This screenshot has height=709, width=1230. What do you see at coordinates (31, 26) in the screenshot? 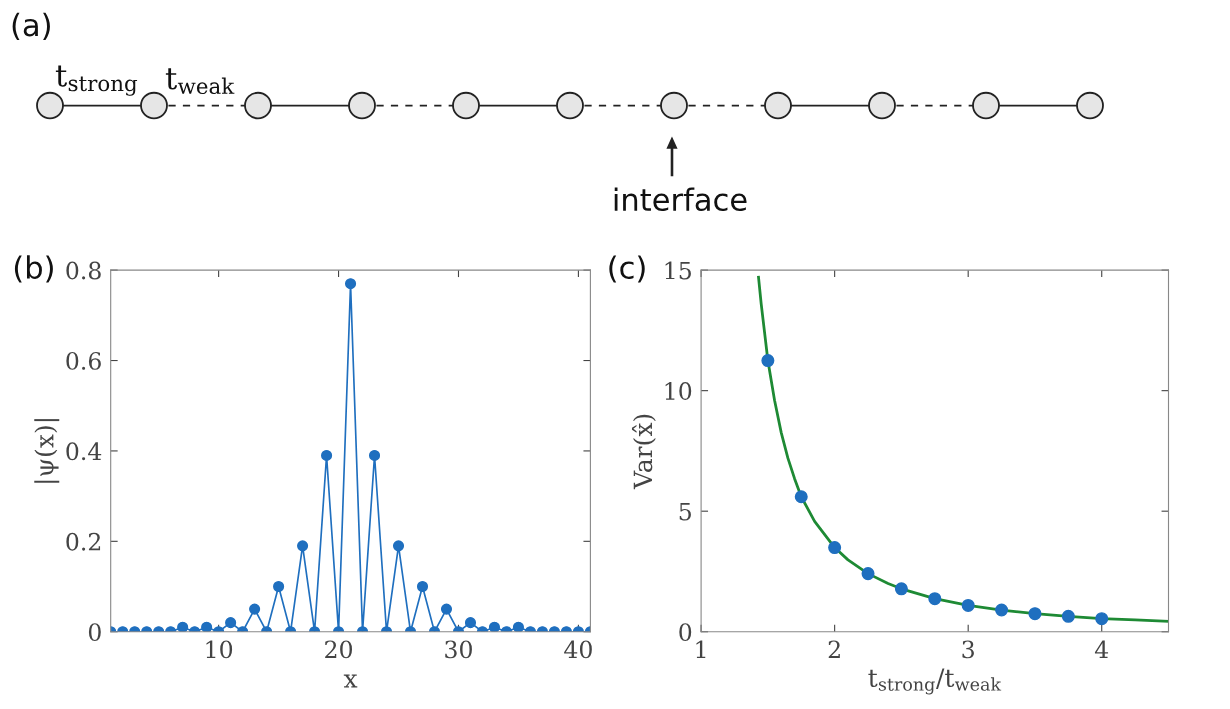
I see `text: (a)` at bounding box center [31, 26].